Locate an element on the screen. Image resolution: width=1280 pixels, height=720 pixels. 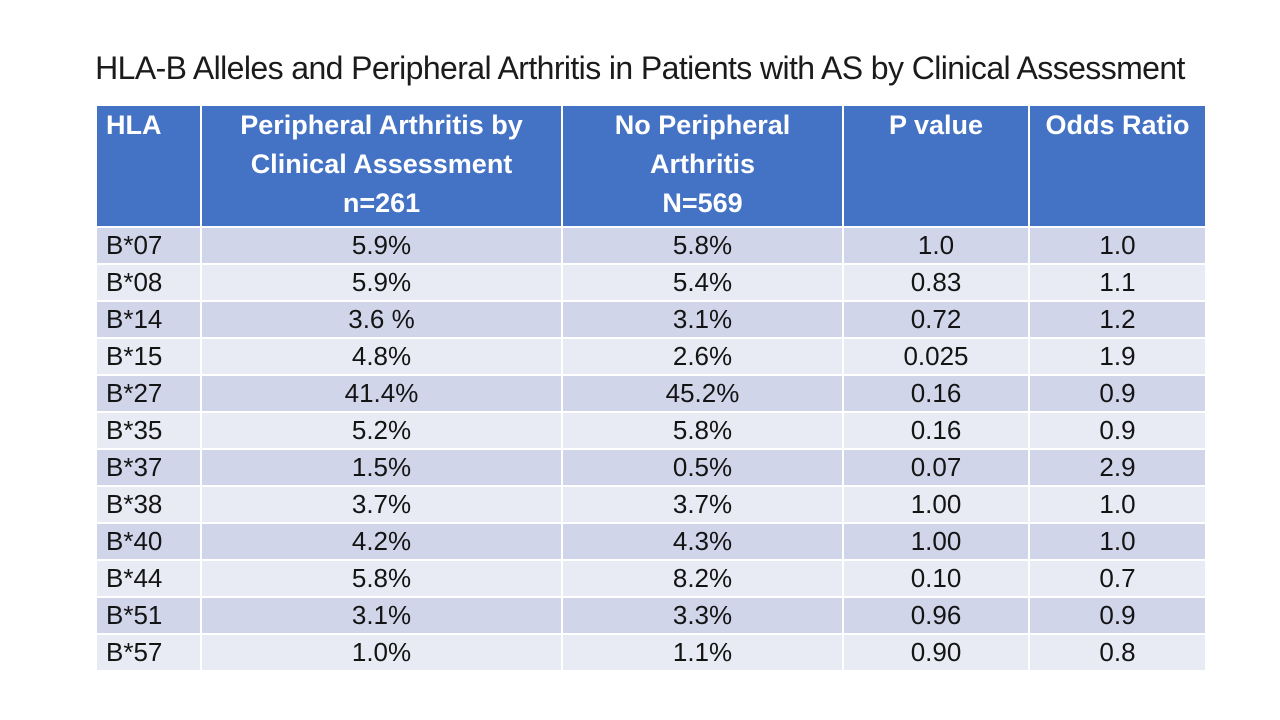
odds-ratio-cell: 2.9 is located at coordinates (1117, 467).